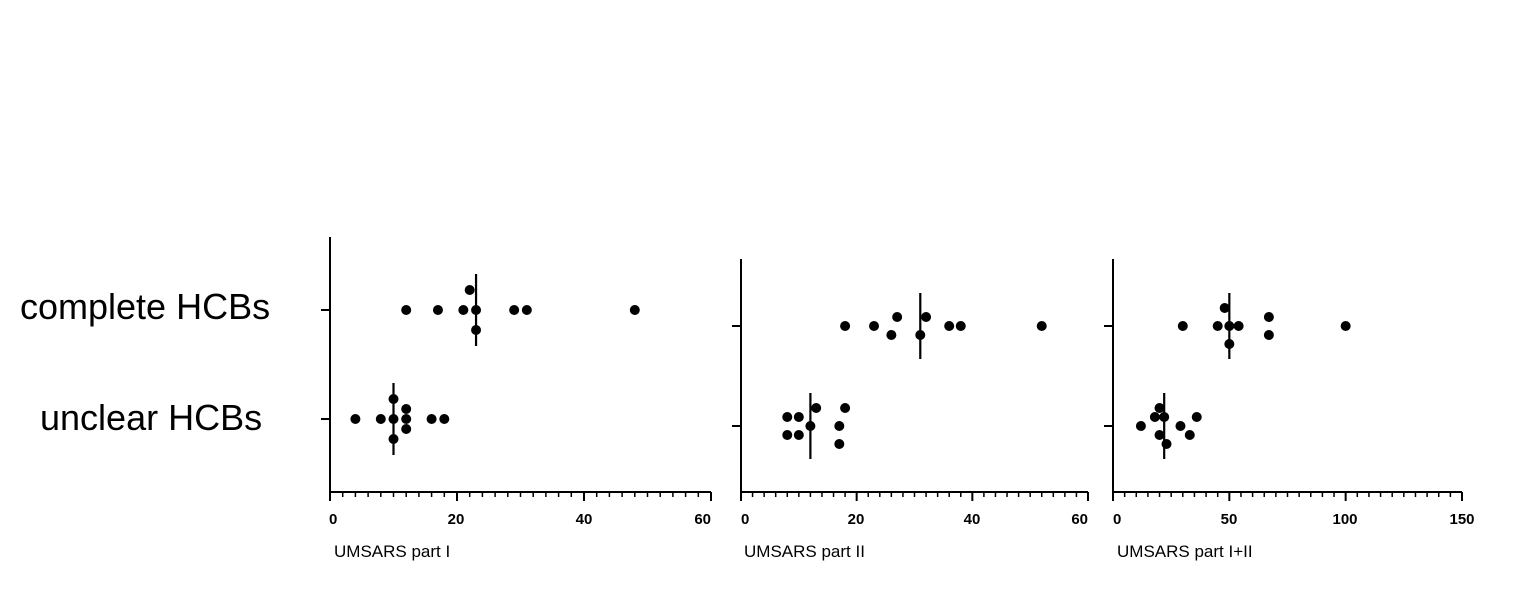 The height and width of the screenshot is (605, 1513). What do you see at coordinates (392, 551) in the screenshot?
I see `x-axis-label: UMSARS part I` at bounding box center [392, 551].